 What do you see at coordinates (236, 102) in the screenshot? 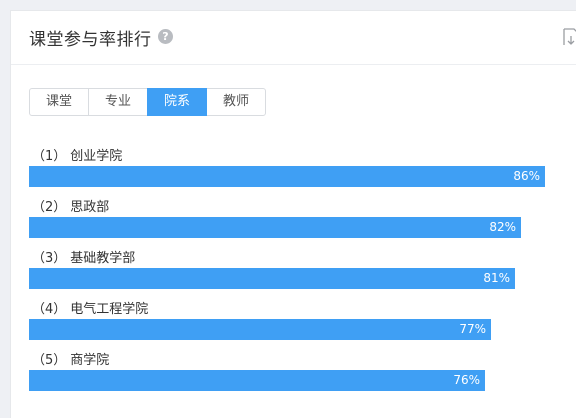
I see `tab-teacher: 教师` at bounding box center [236, 102].